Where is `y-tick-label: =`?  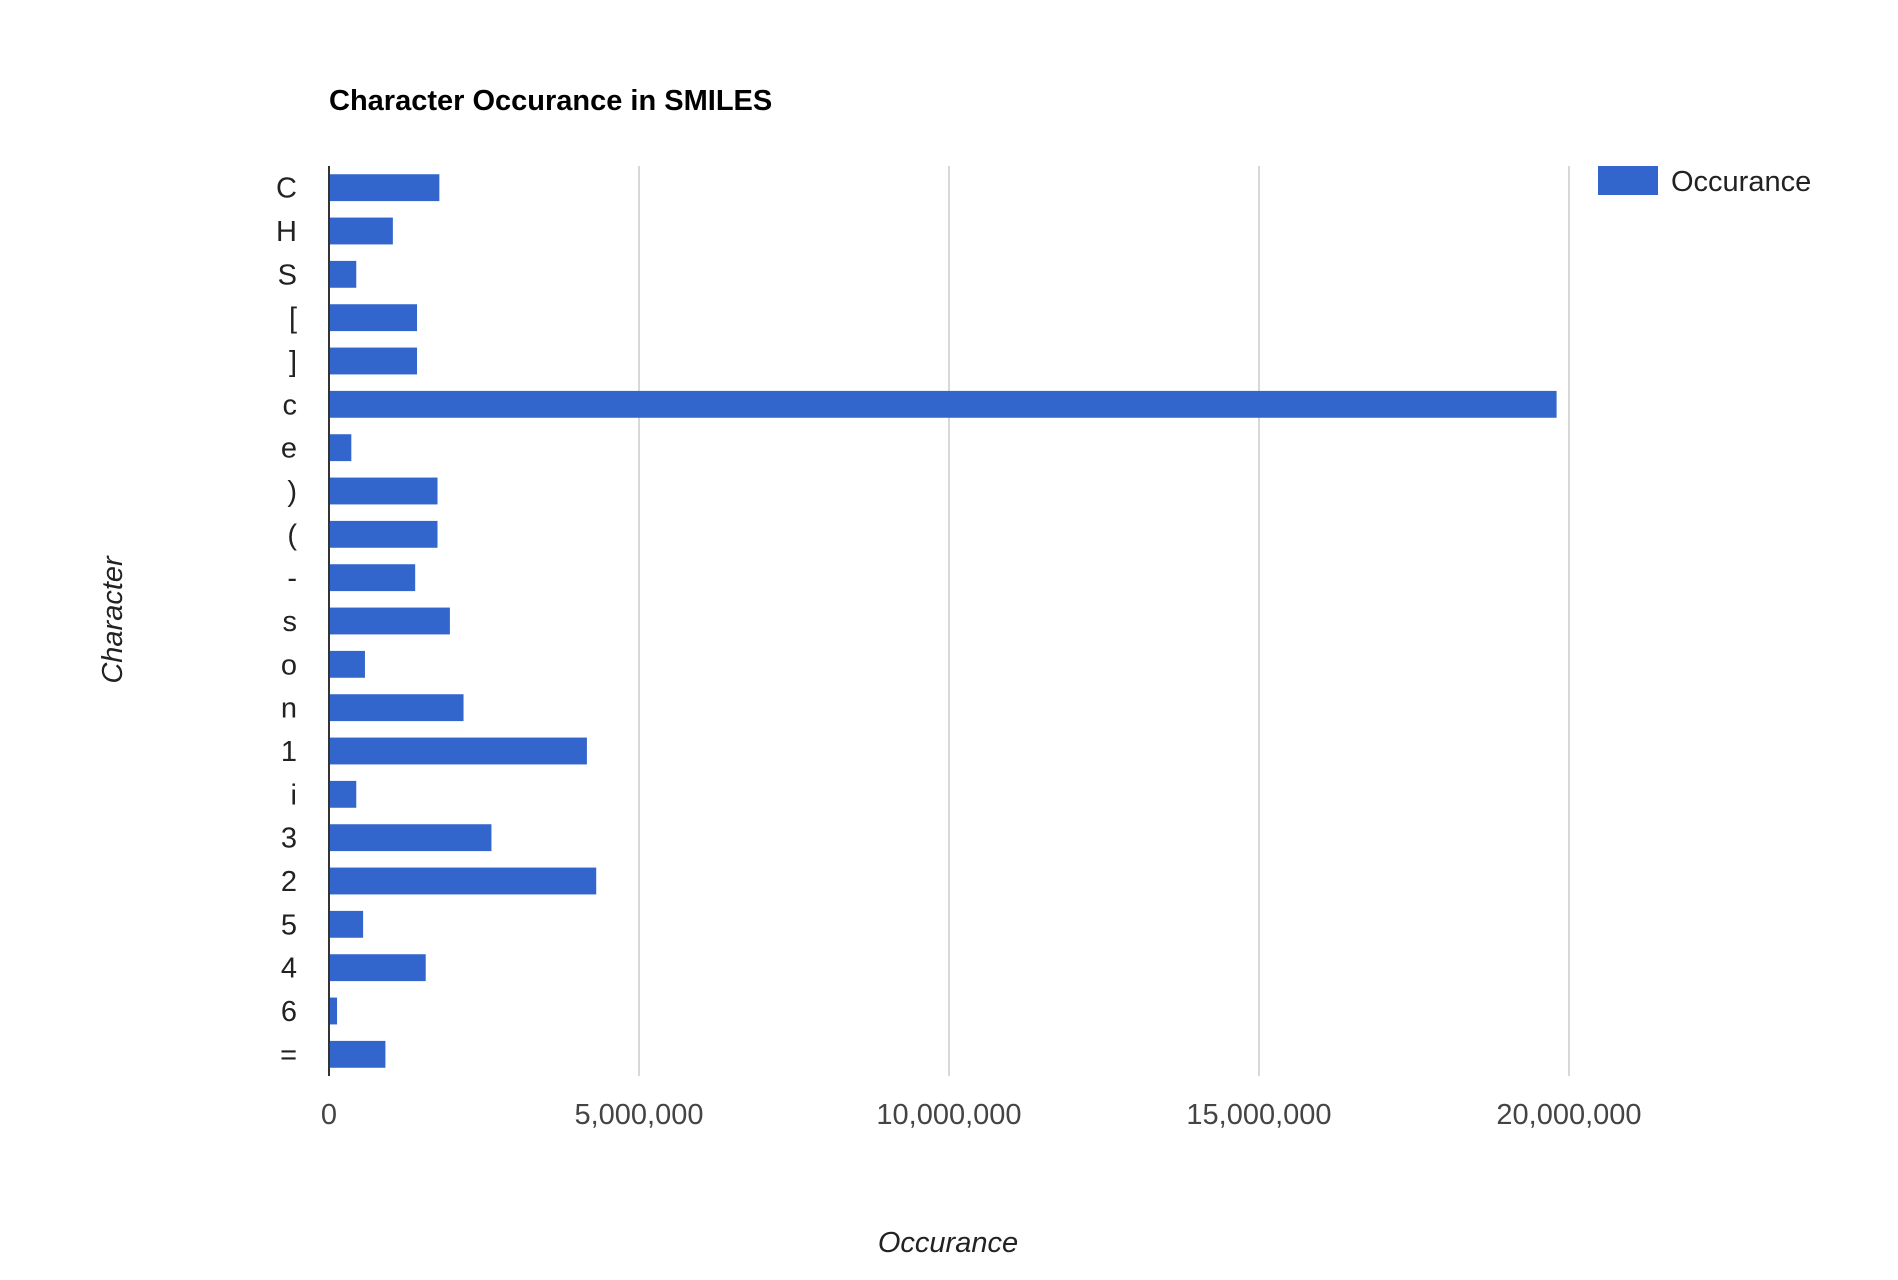
y-tick-label: = is located at coordinates (288, 1055).